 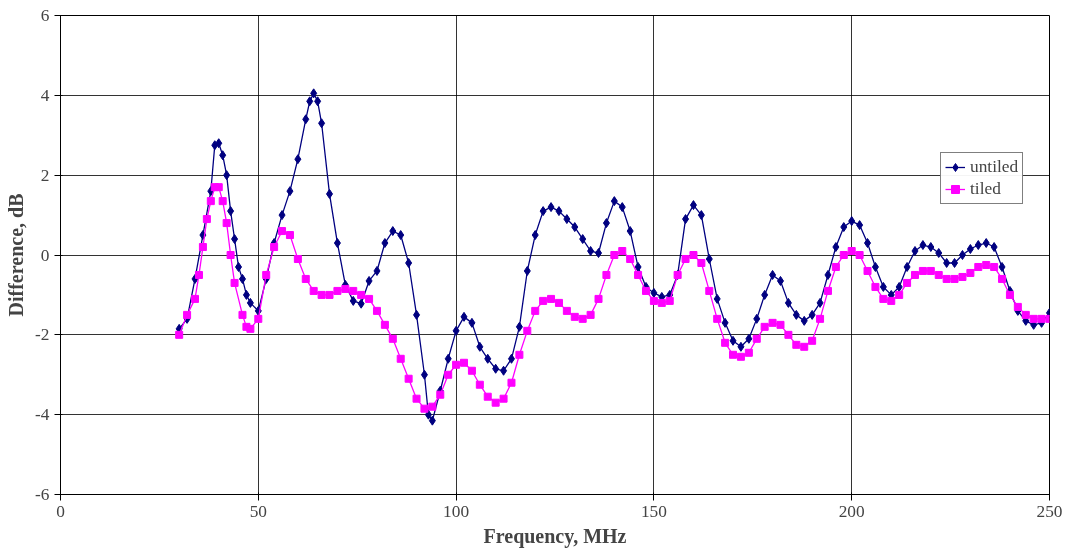 What do you see at coordinates (456, 511) in the screenshot?
I see `x-tick-label: 100` at bounding box center [456, 511].